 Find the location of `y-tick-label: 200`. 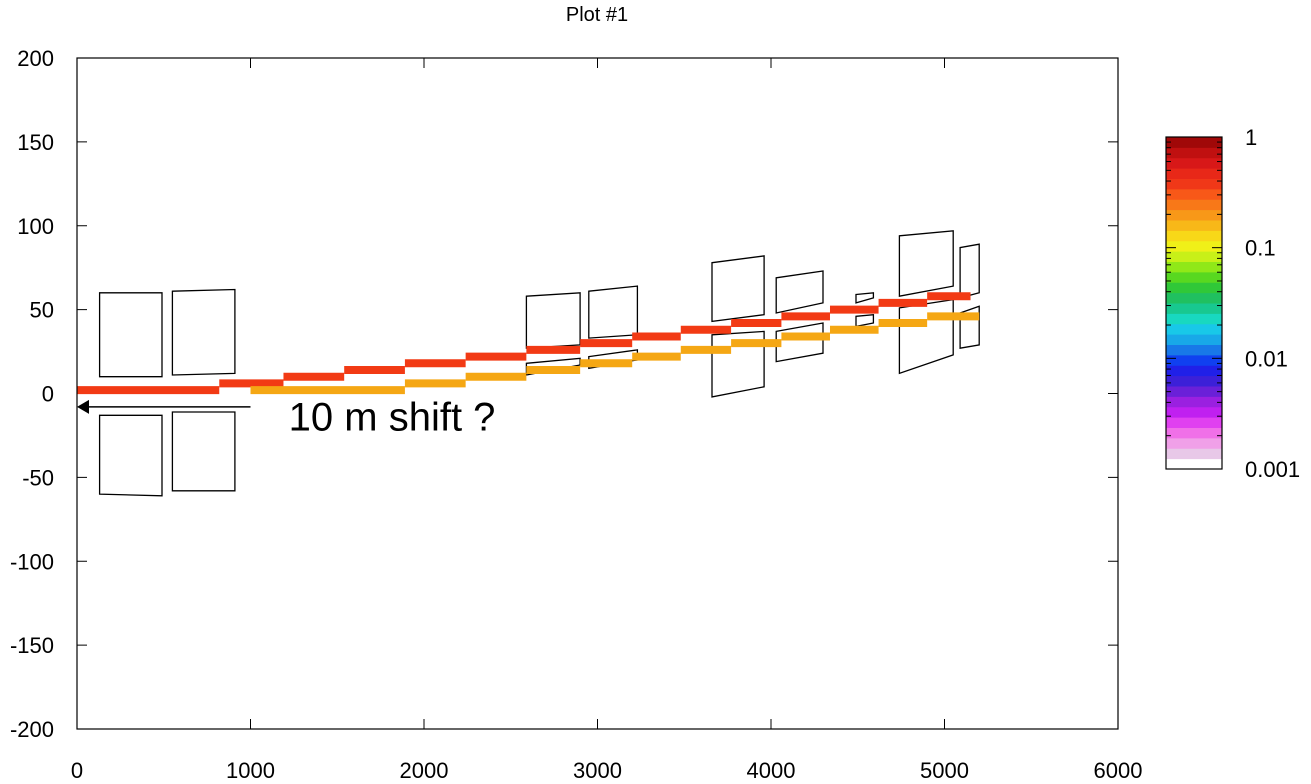

y-tick-label: 200 is located at coordinates (35, 58).